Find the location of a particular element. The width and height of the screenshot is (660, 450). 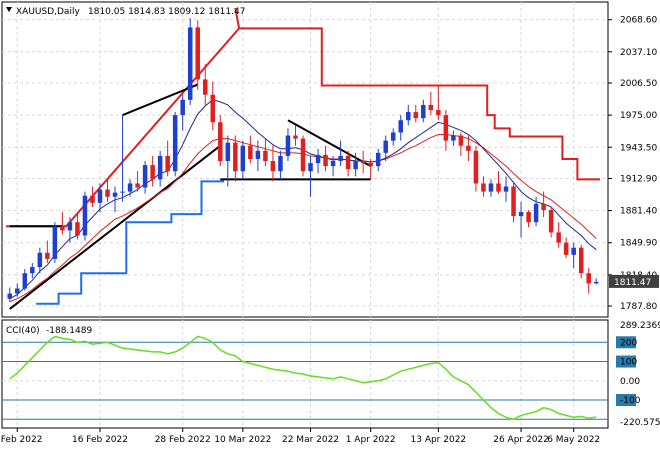

cci-header-name: CCI(40) is located at coordinates (23, 331).